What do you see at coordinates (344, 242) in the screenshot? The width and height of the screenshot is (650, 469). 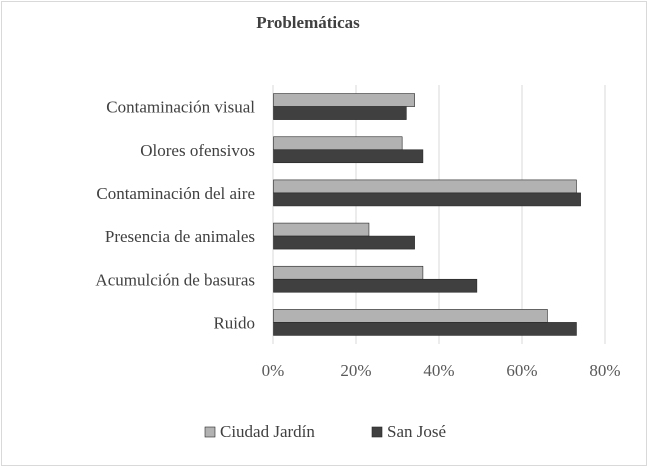 I see `bar-san-jose-presencia-de-animales` at bounding box center [344, 242].